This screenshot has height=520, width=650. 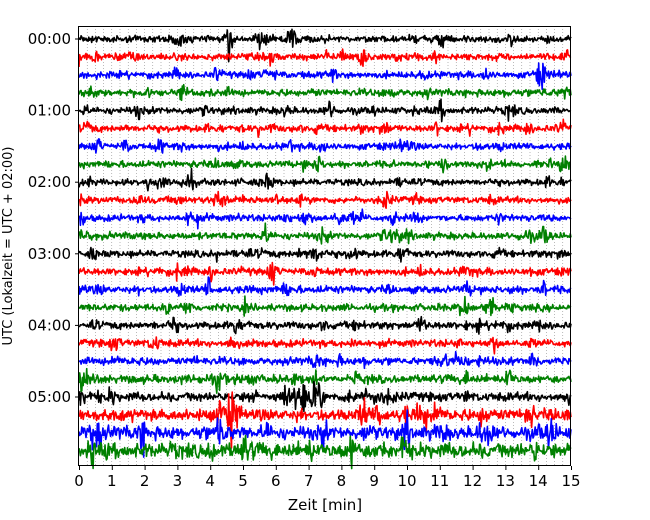 What do you see at coordinates (276, 481) in the screenshot?
I see `x-tick-label: 6` at bounding box center [276, 481].